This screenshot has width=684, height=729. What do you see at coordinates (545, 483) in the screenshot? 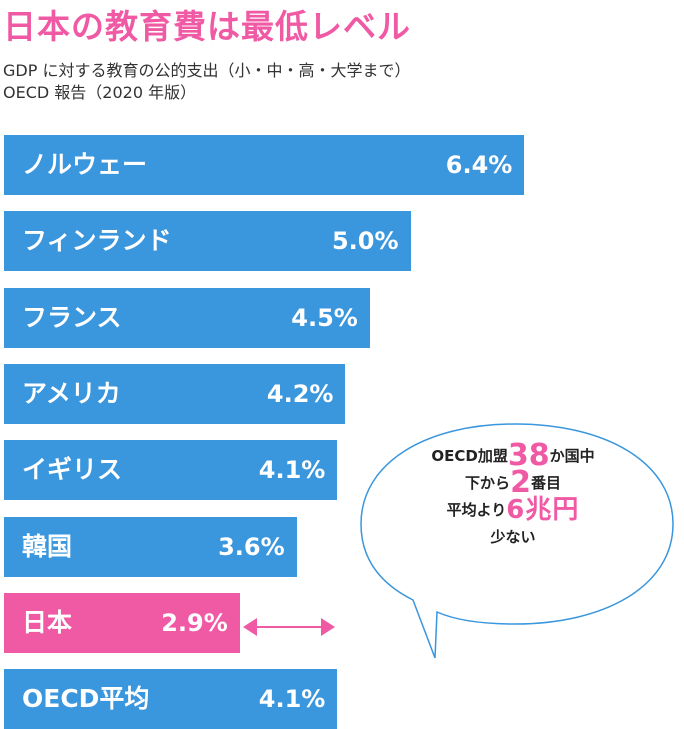
I see `callout-line2-suffix: 番目` at bounding box center [545, 483].